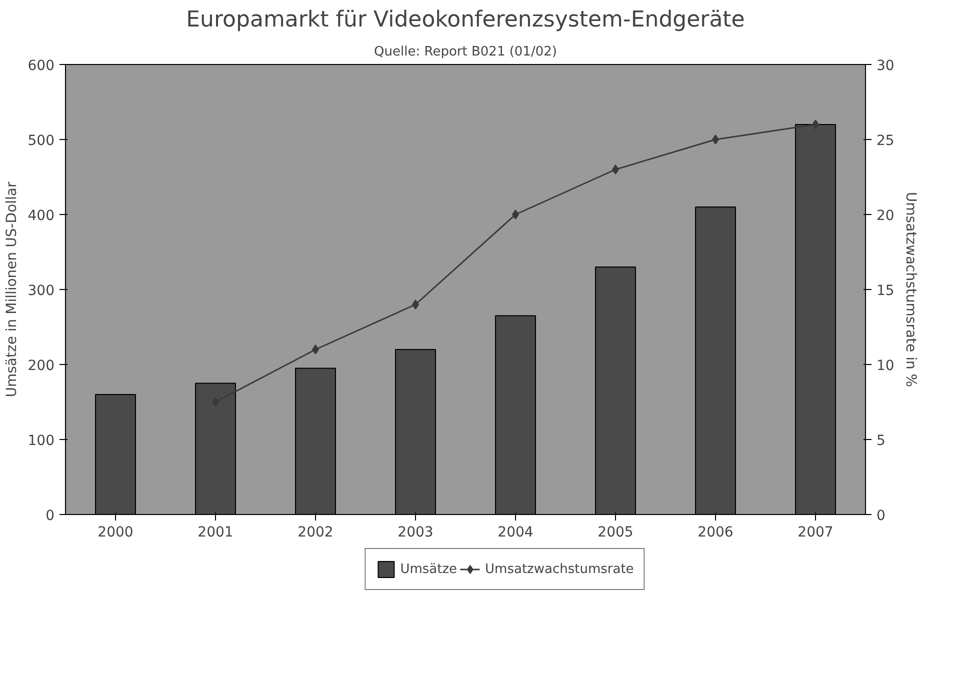  What do you see at coordinates (885, 141) in the screenshot?
I see `y2-tick-label: 25` at bounding box center [885, 141].